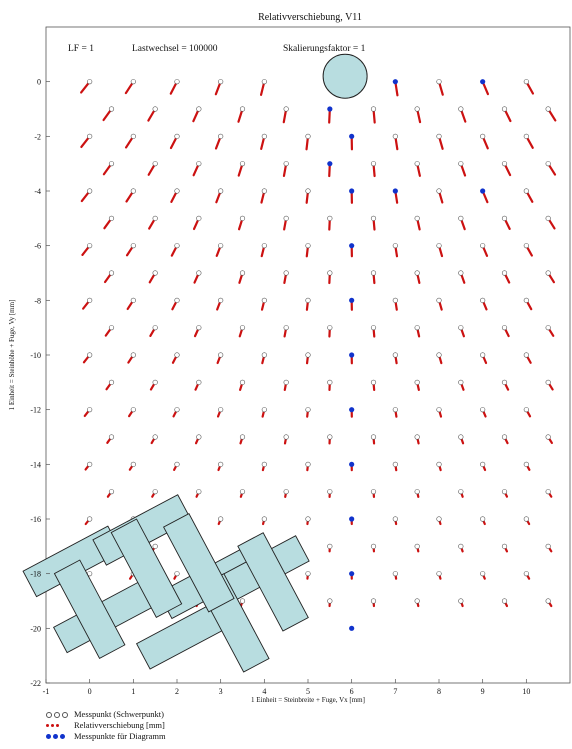 Image resolution: width=572 pixels, height=749 pixels. Describe the element at coordinates (57, 736) in the screenshot. I see `blue-dots-icon` at that location.